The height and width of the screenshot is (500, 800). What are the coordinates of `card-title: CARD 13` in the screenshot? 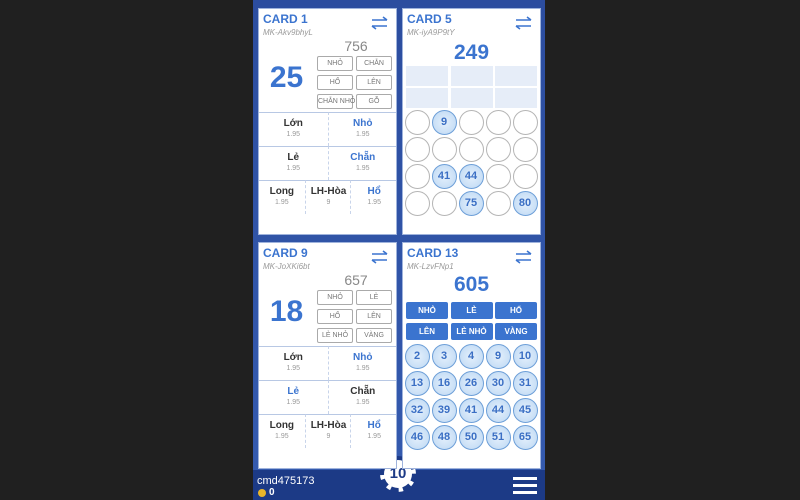 It's located at (433, 253).